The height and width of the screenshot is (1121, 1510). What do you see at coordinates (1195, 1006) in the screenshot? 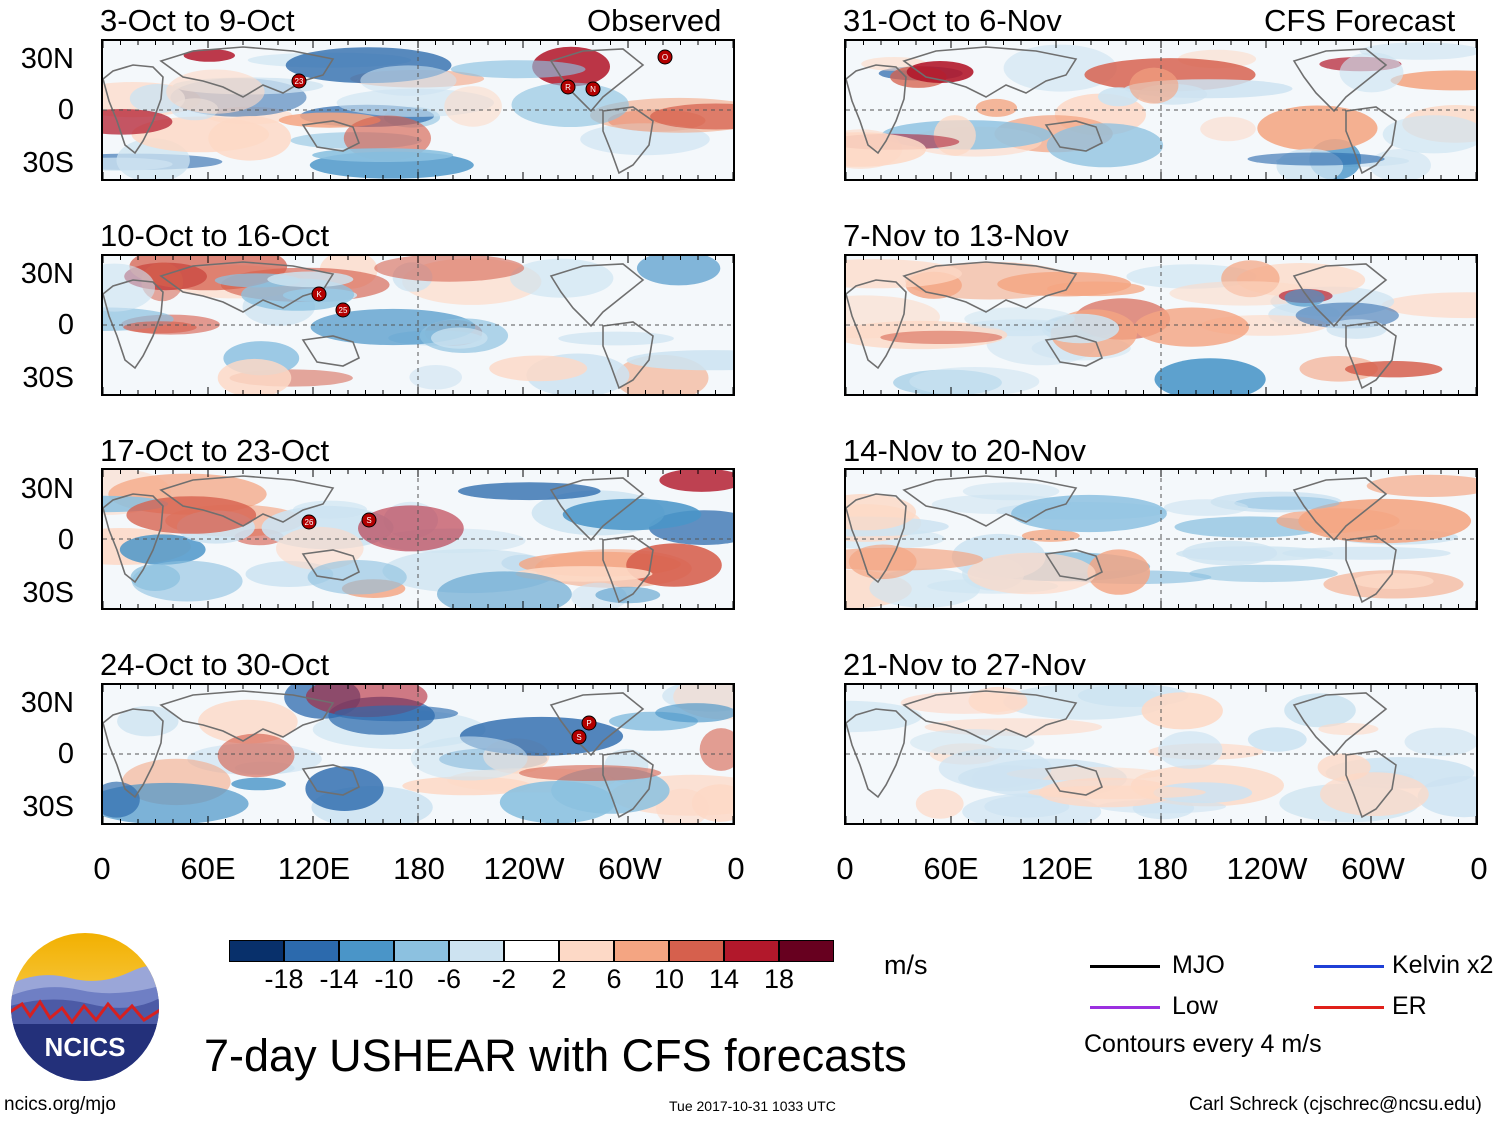
I see `legend-label-low: Low` at bounding box center [1195, 1006].